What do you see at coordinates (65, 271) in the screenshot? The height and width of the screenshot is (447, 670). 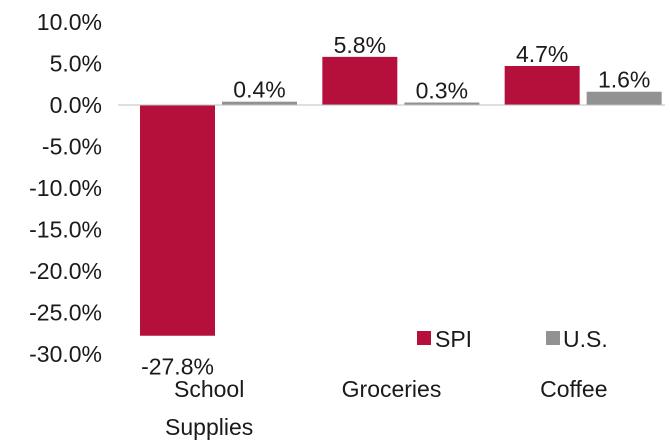 I see `y-tick-label: -20.0%` at bounding box center [65, 271].